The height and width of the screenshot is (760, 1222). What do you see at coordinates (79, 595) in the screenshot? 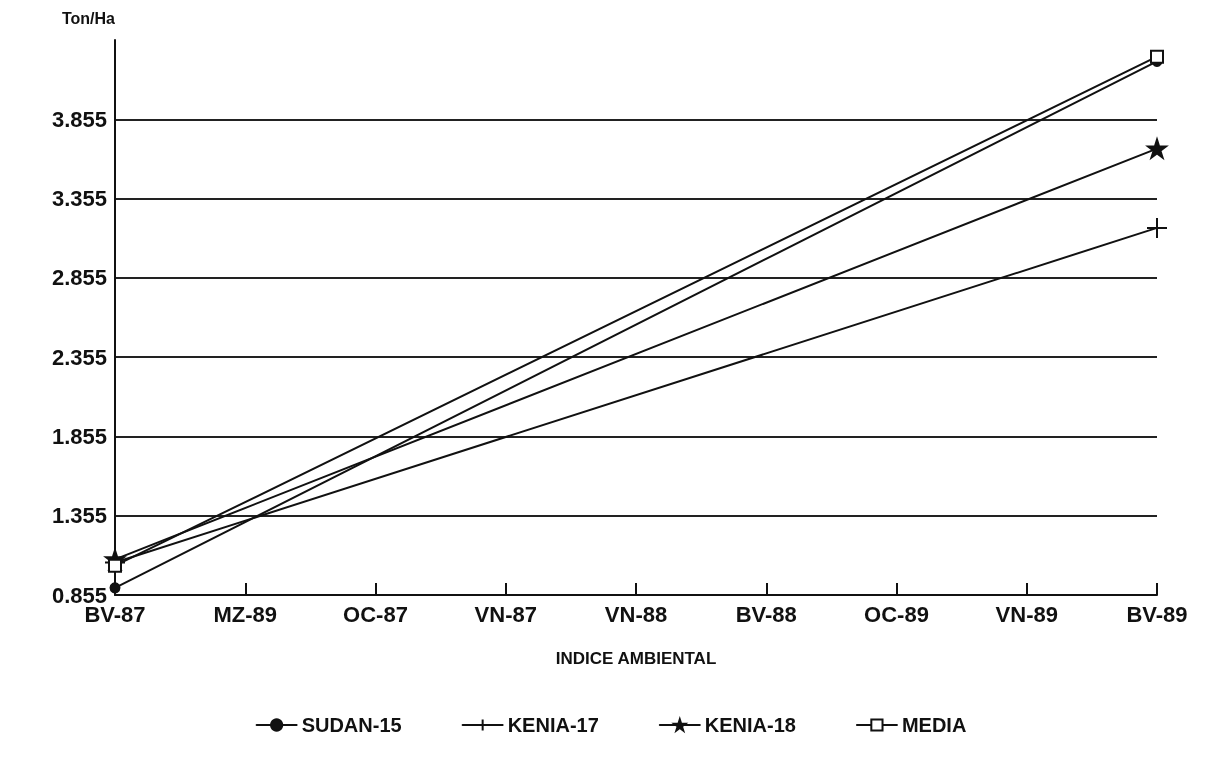
I see `y-tick-label: 0.855` at bounding box center [79, 595].